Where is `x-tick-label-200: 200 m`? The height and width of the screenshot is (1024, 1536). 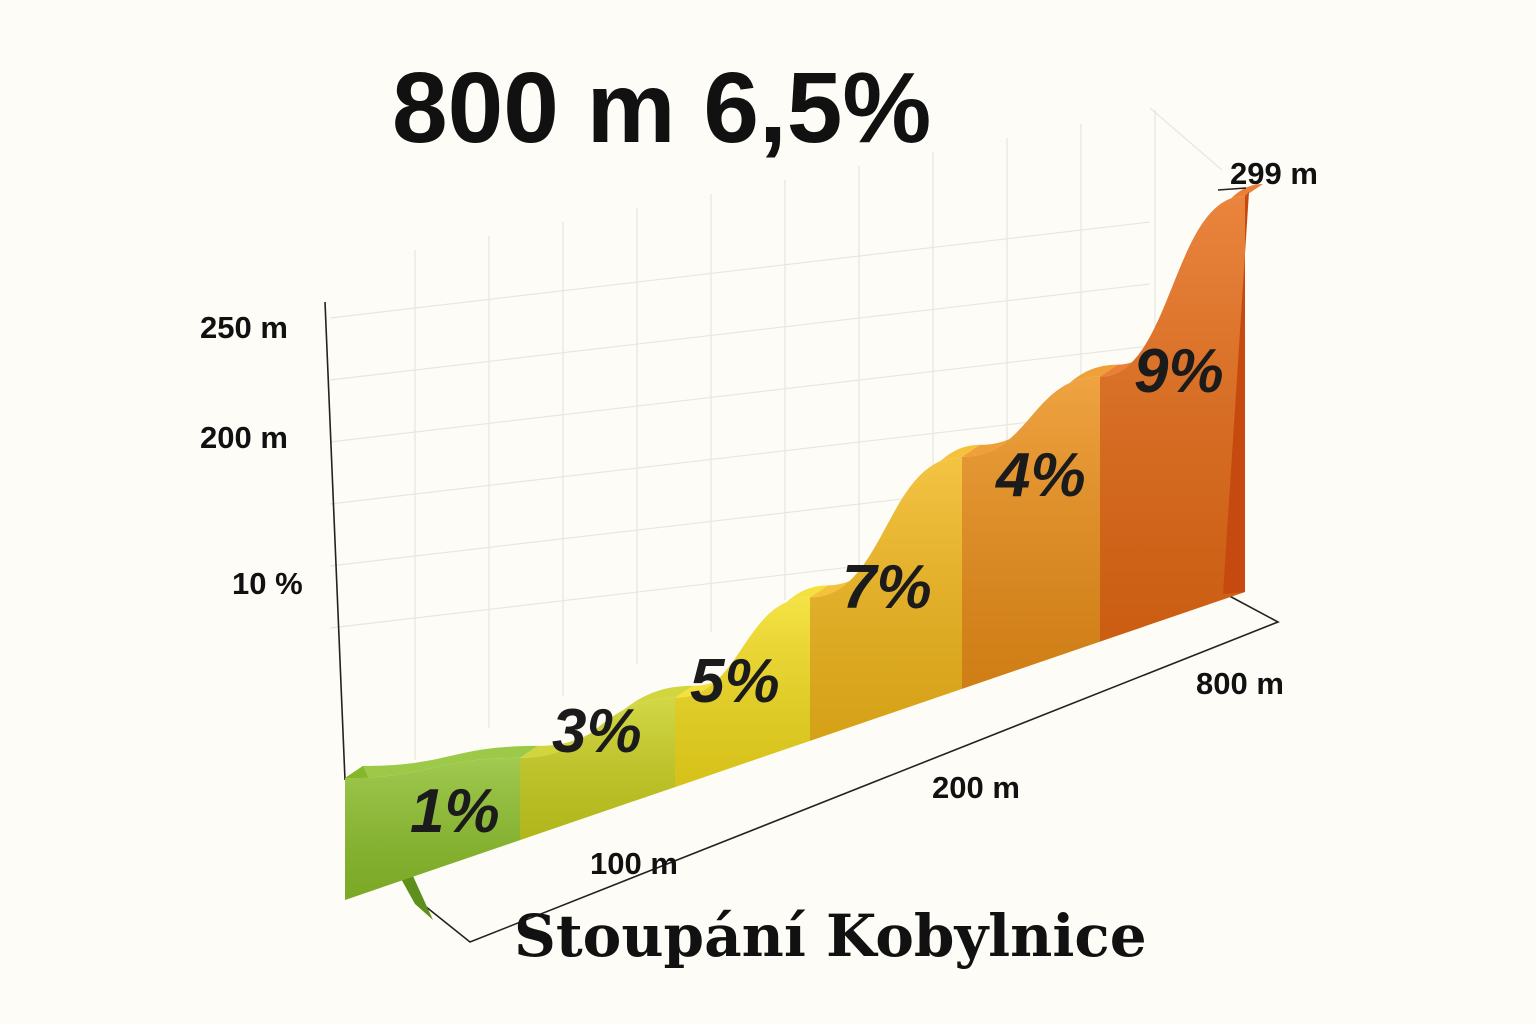 x-tick-label-200: 200 m is located at coordinates (976, 787).